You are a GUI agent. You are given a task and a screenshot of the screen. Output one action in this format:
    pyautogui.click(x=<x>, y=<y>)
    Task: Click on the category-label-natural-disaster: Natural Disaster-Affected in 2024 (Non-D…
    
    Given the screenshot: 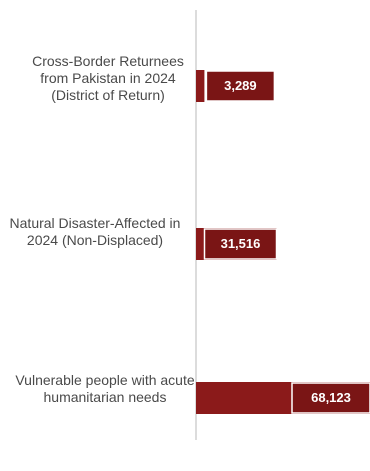 What is the action you would take?
    pyautogui.click(x=95, y=231)
    